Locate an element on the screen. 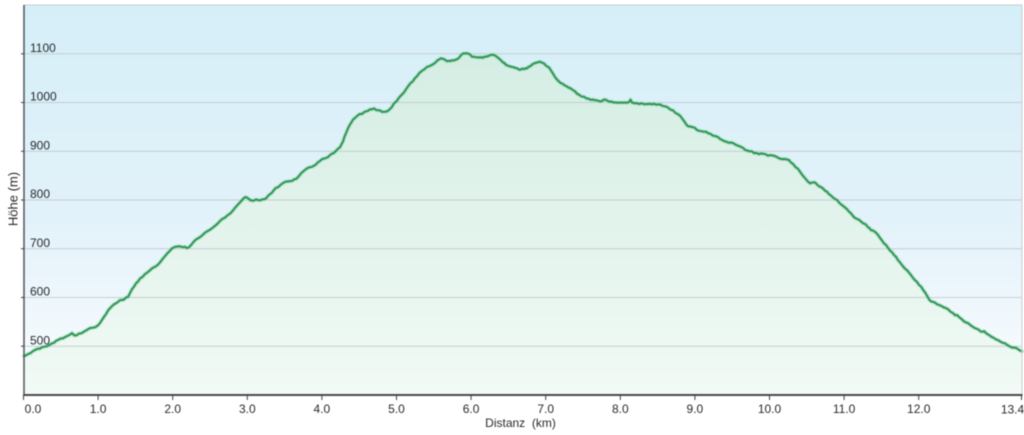 Image resolution: width=1024 pixels, height=435 pixels. svg-text: 6.0 is located at coordinates (471, 409).